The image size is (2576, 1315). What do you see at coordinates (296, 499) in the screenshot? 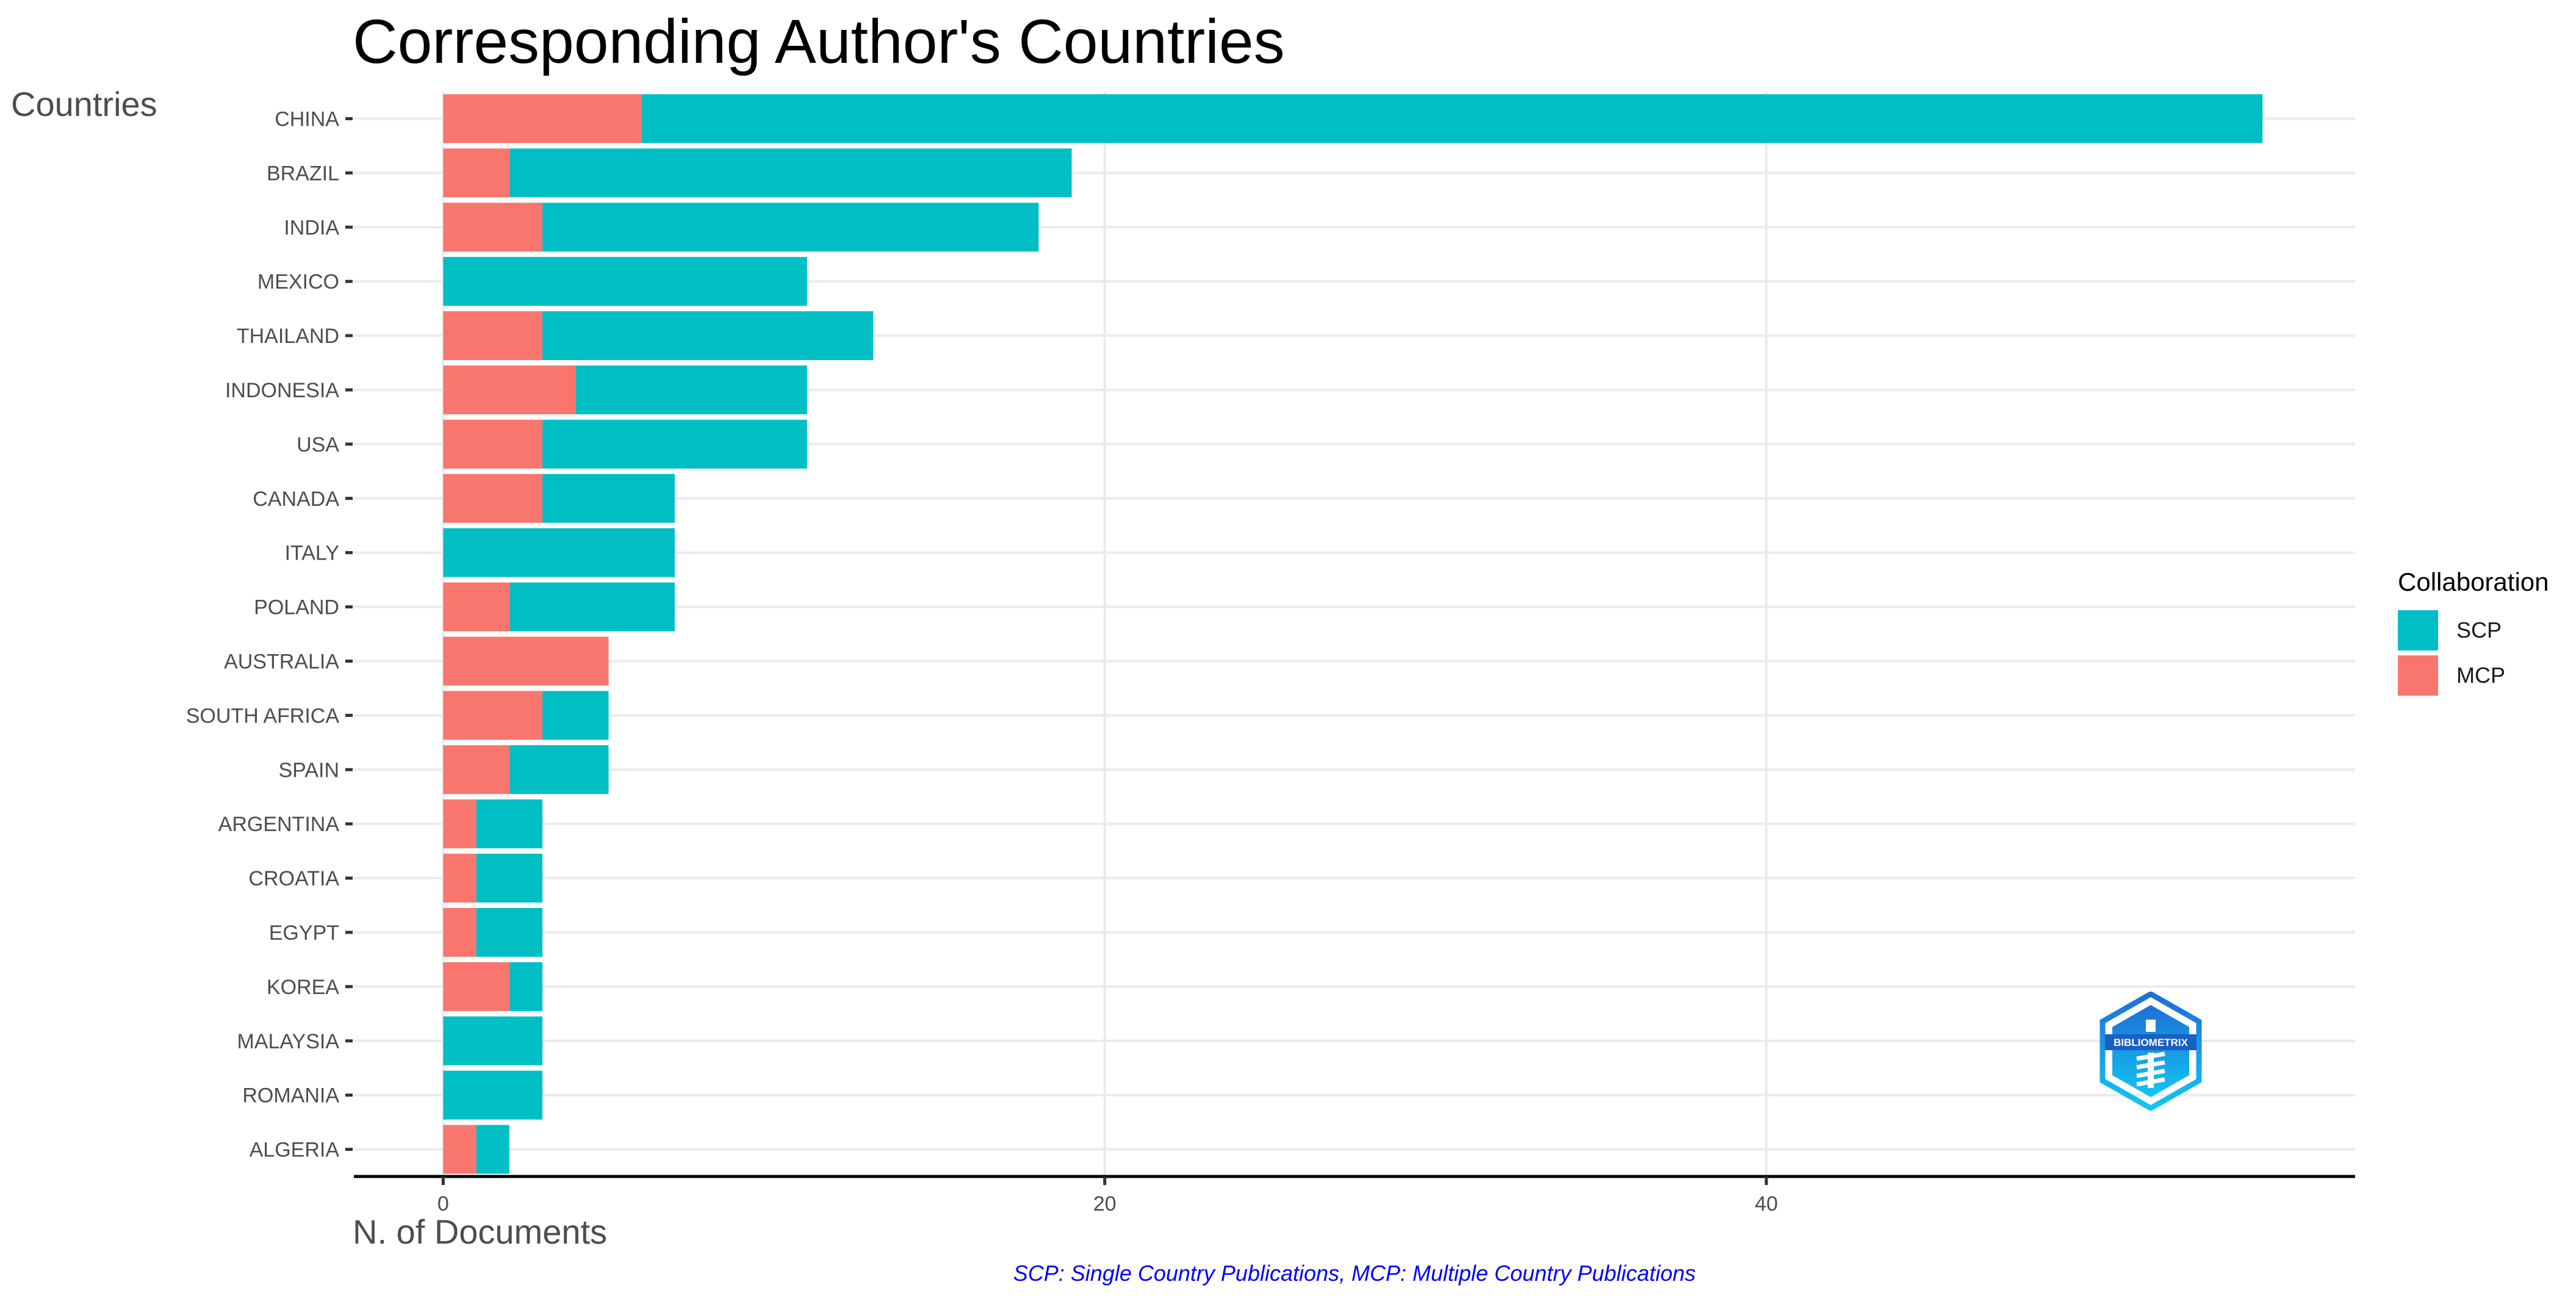
I see `y-tick-label: CANADA` at bounding box center [296, 499].